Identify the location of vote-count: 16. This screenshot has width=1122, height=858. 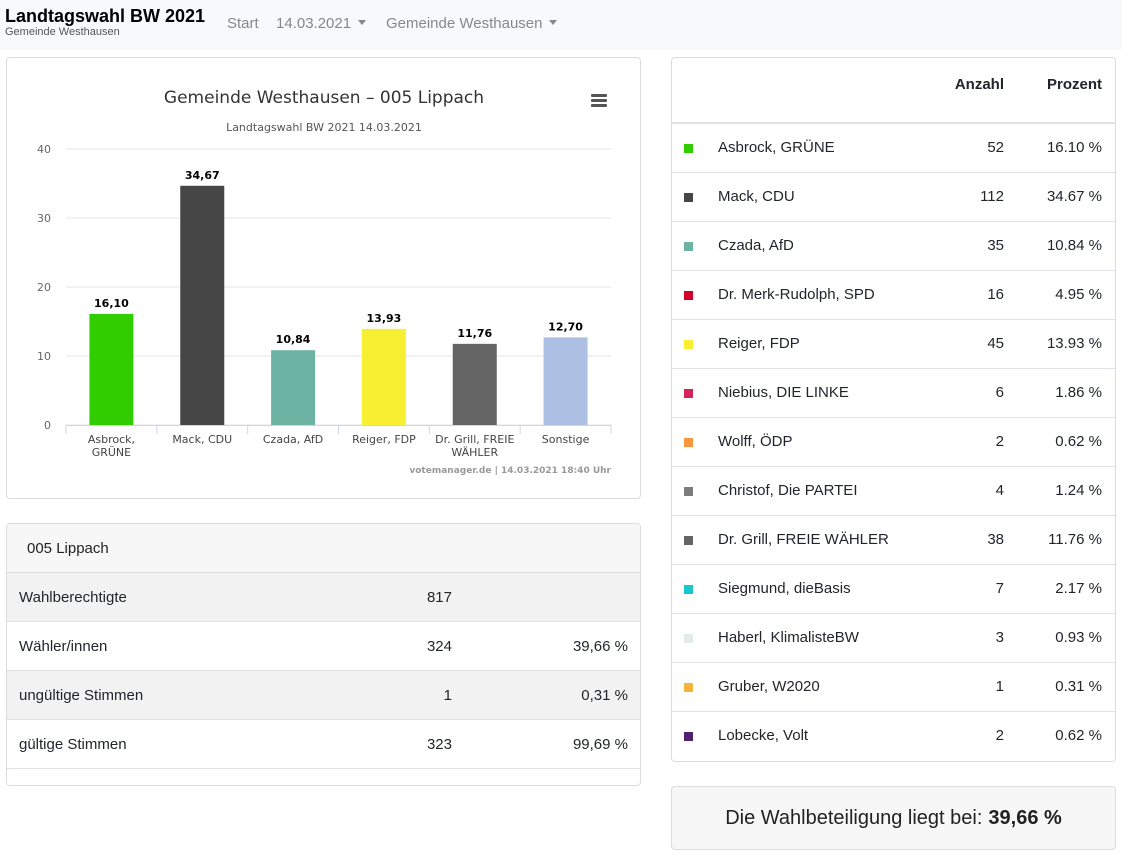
(995, 294).